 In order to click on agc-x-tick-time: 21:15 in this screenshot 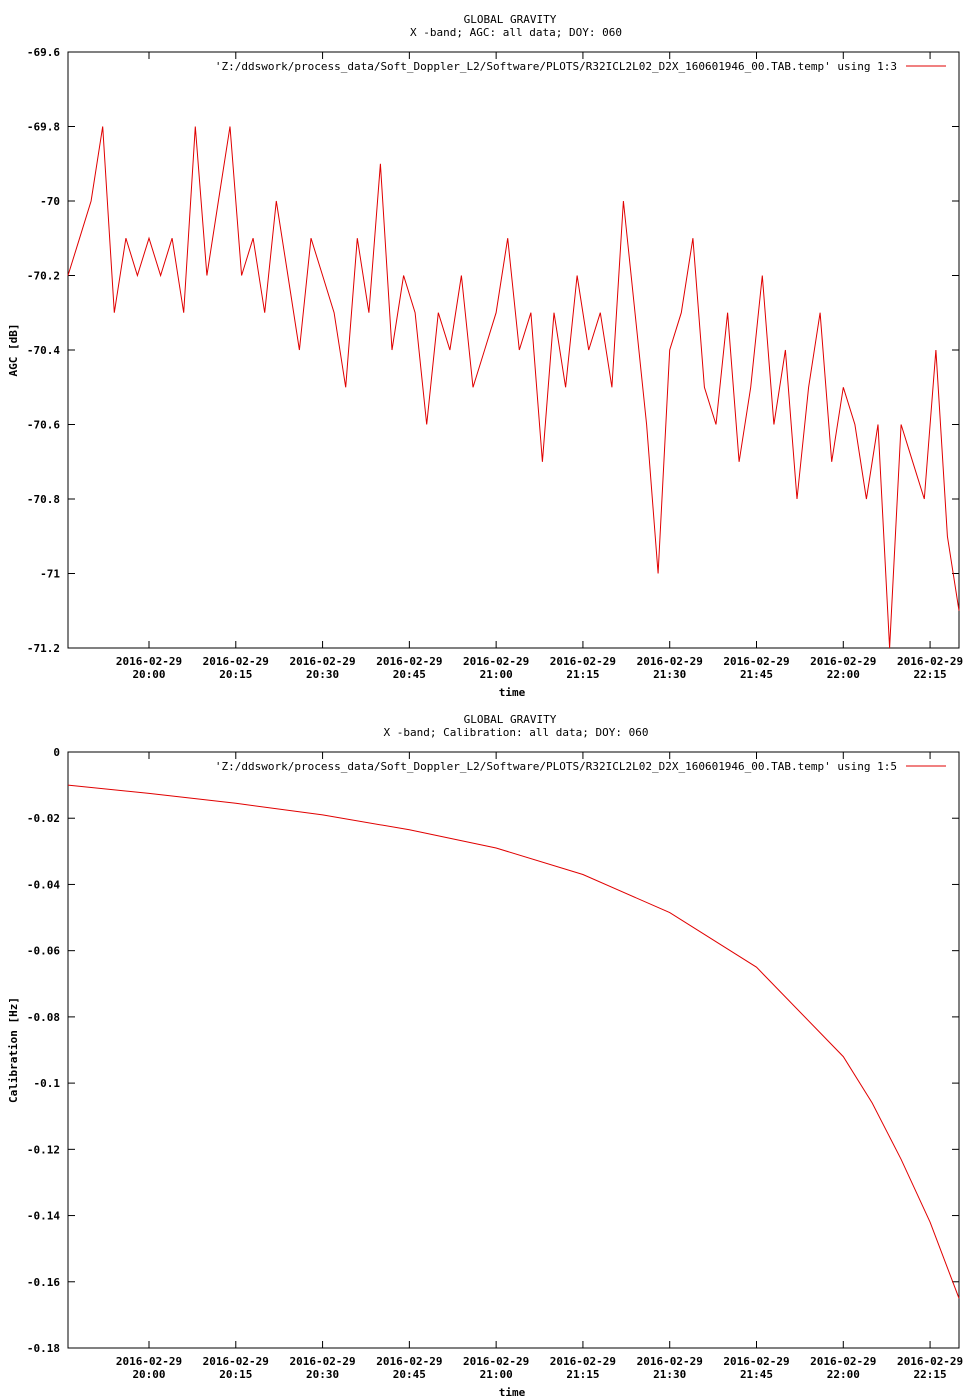, I will do `click(582, 674)`.